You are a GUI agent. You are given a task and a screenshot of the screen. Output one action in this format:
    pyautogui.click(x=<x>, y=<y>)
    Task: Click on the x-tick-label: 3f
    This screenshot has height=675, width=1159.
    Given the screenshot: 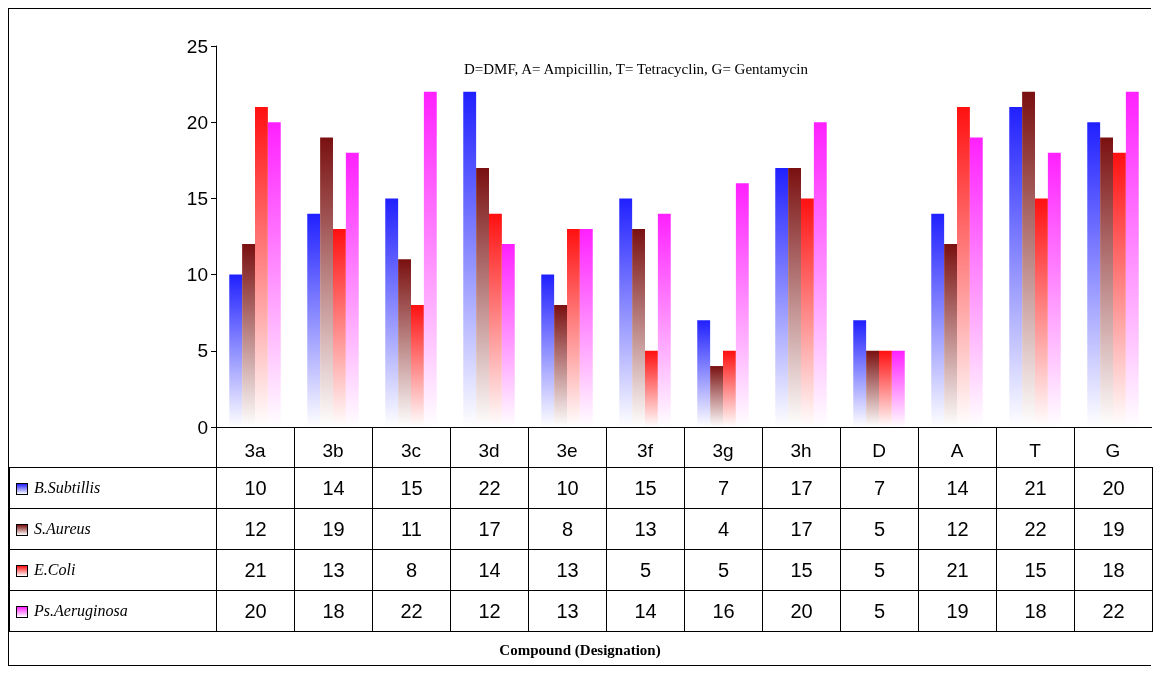 What is the action you would take?
    pyautogui.click(x=645, y=450)
    